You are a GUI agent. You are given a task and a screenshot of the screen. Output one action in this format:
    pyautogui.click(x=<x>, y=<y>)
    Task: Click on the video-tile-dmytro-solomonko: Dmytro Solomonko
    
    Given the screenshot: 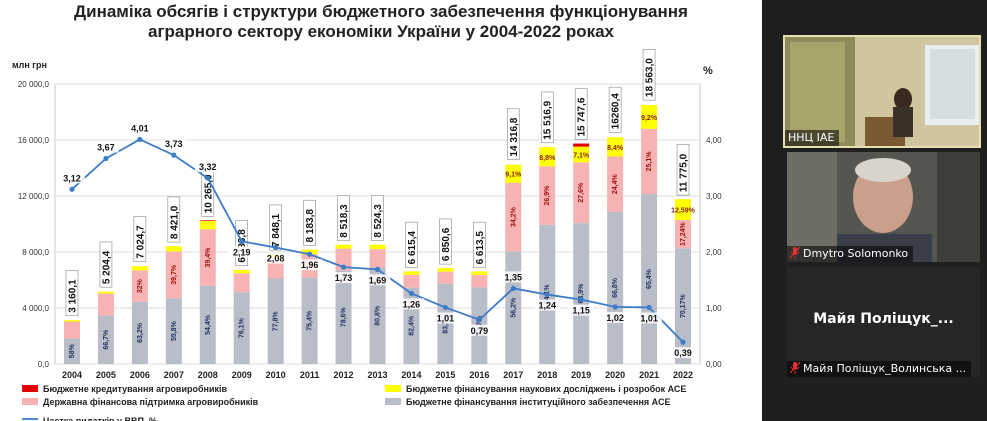 What is the action you would take?
    pyautogui.click(x=883, y=207)
    